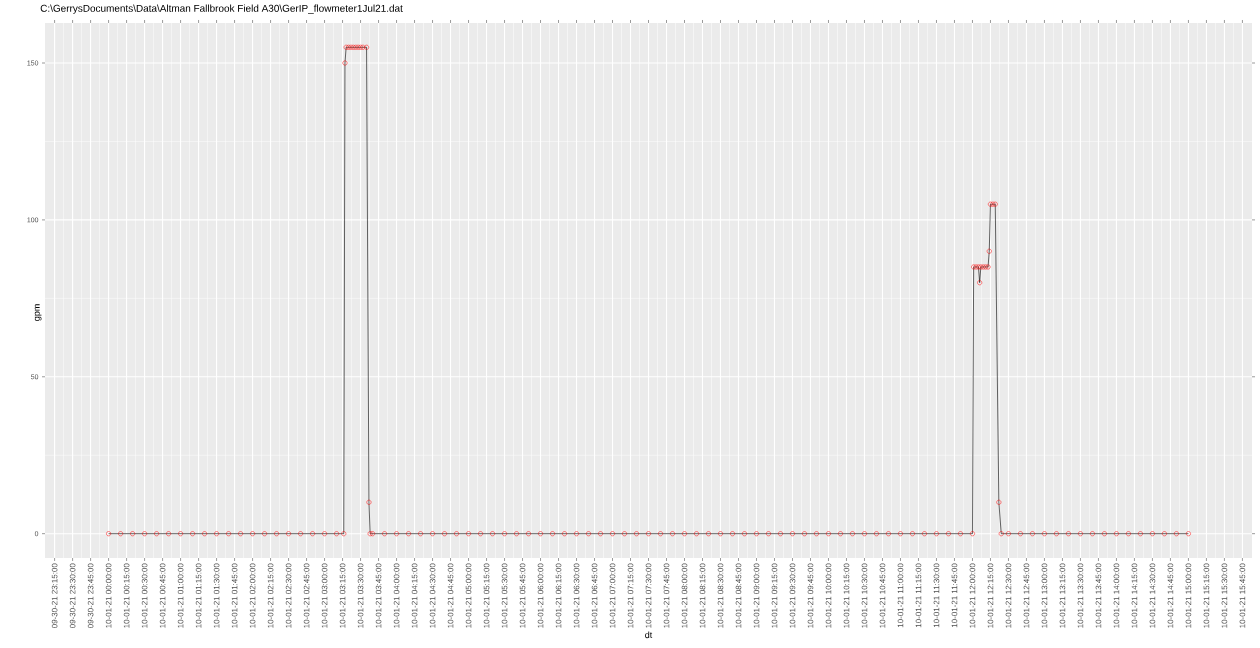 The width and height of the screenshot is (1260, 648). Describe the element at coordinates (221, 9) in the screenshot. I see `chart-title: C:\GerrysDocuments\Data\Altman Fallbrook Field A30\GerIP_flowmeter1Jul21.dat` at that location.